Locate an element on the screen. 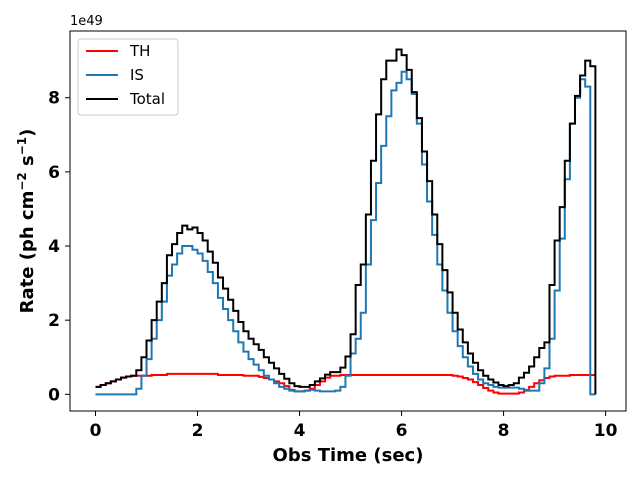 The image size is (640, 480). x-tick-label: 0 is located at coordinates (96, 431).